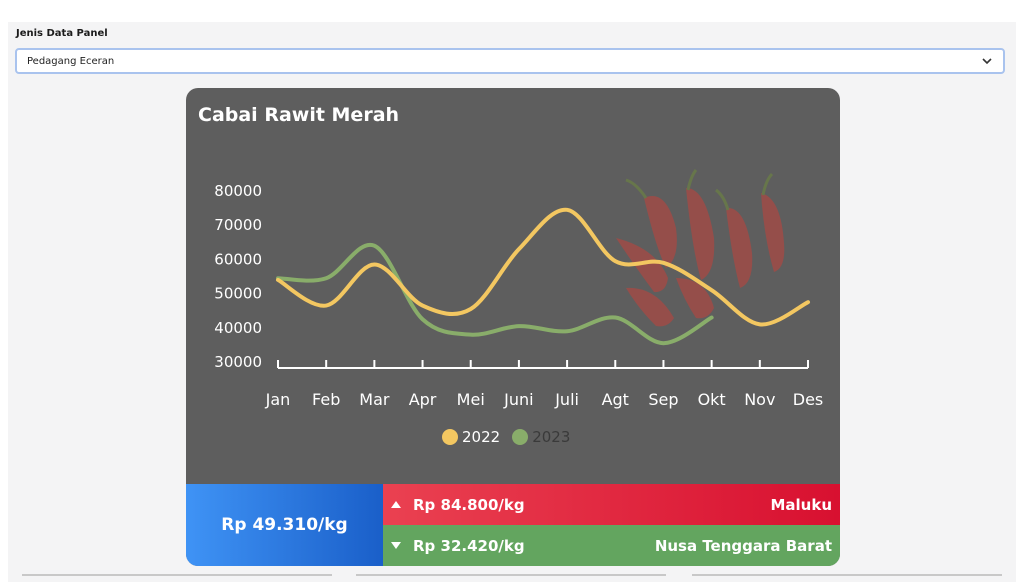  What do you see at coordinates (801, 504) in the screenshot?
I see `highest-price-region: Maluku` at bounding box center [801, 504].